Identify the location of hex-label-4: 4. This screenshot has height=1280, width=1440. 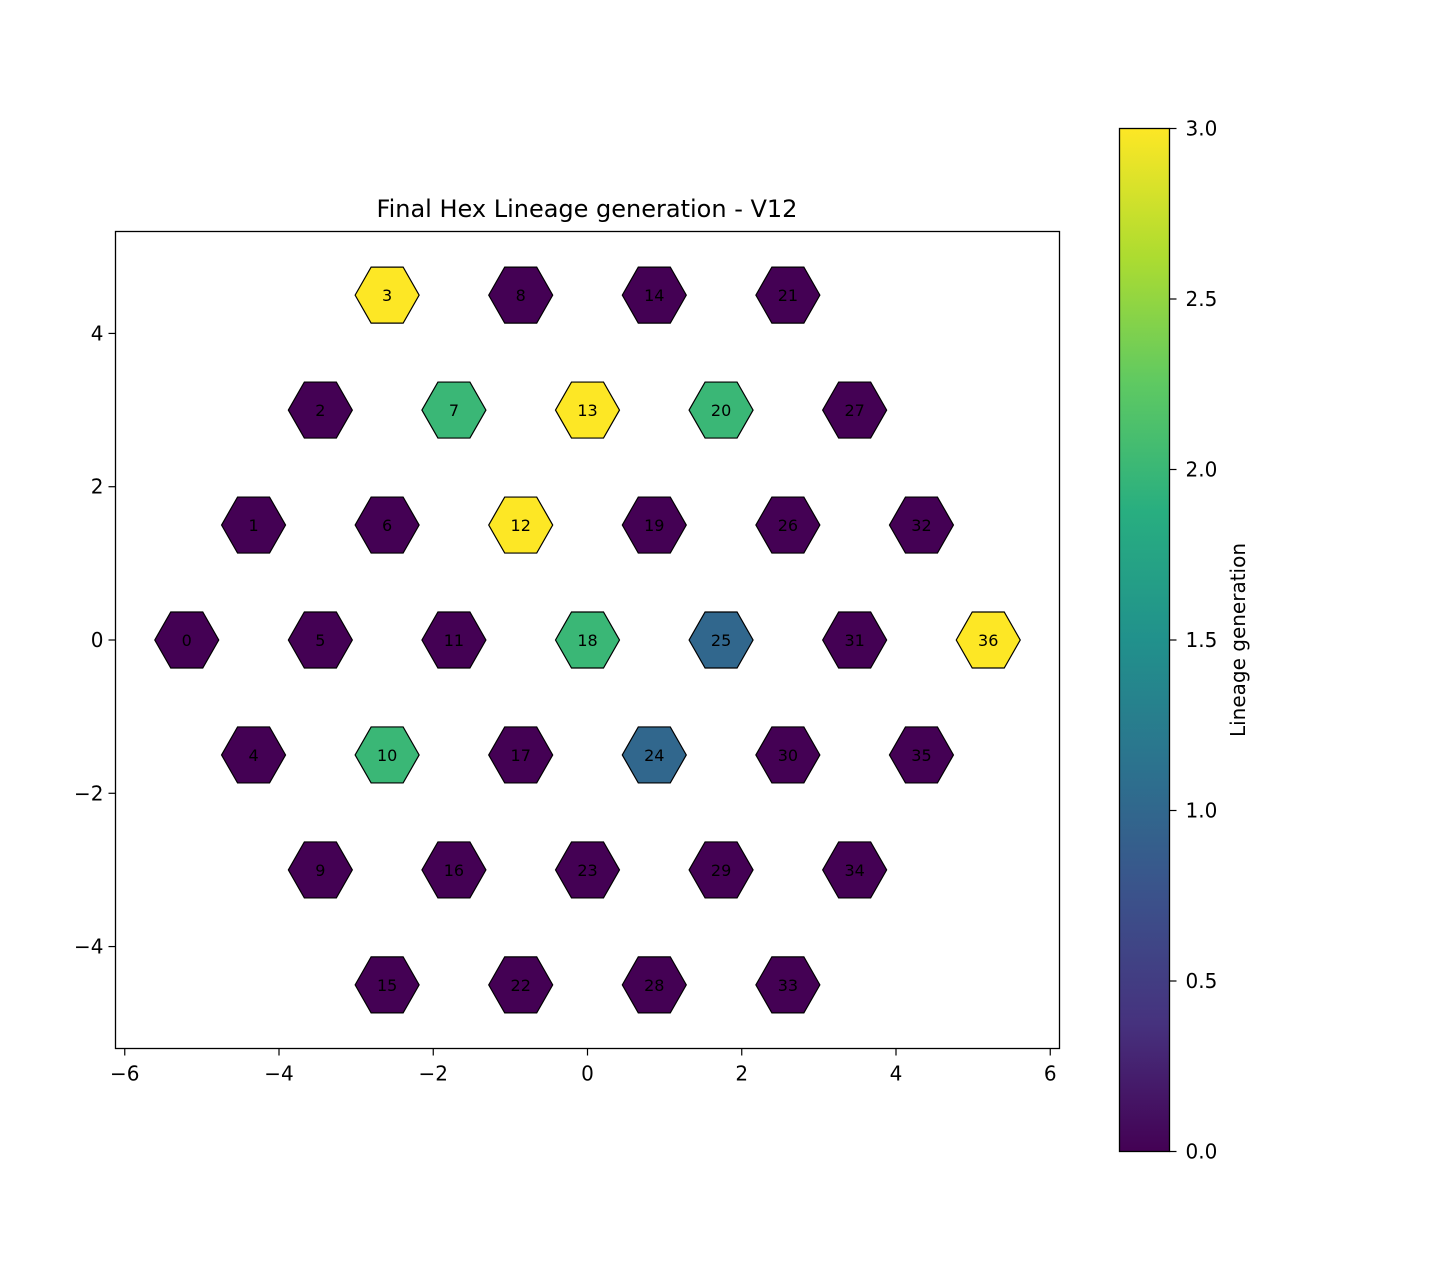
(253, 755).